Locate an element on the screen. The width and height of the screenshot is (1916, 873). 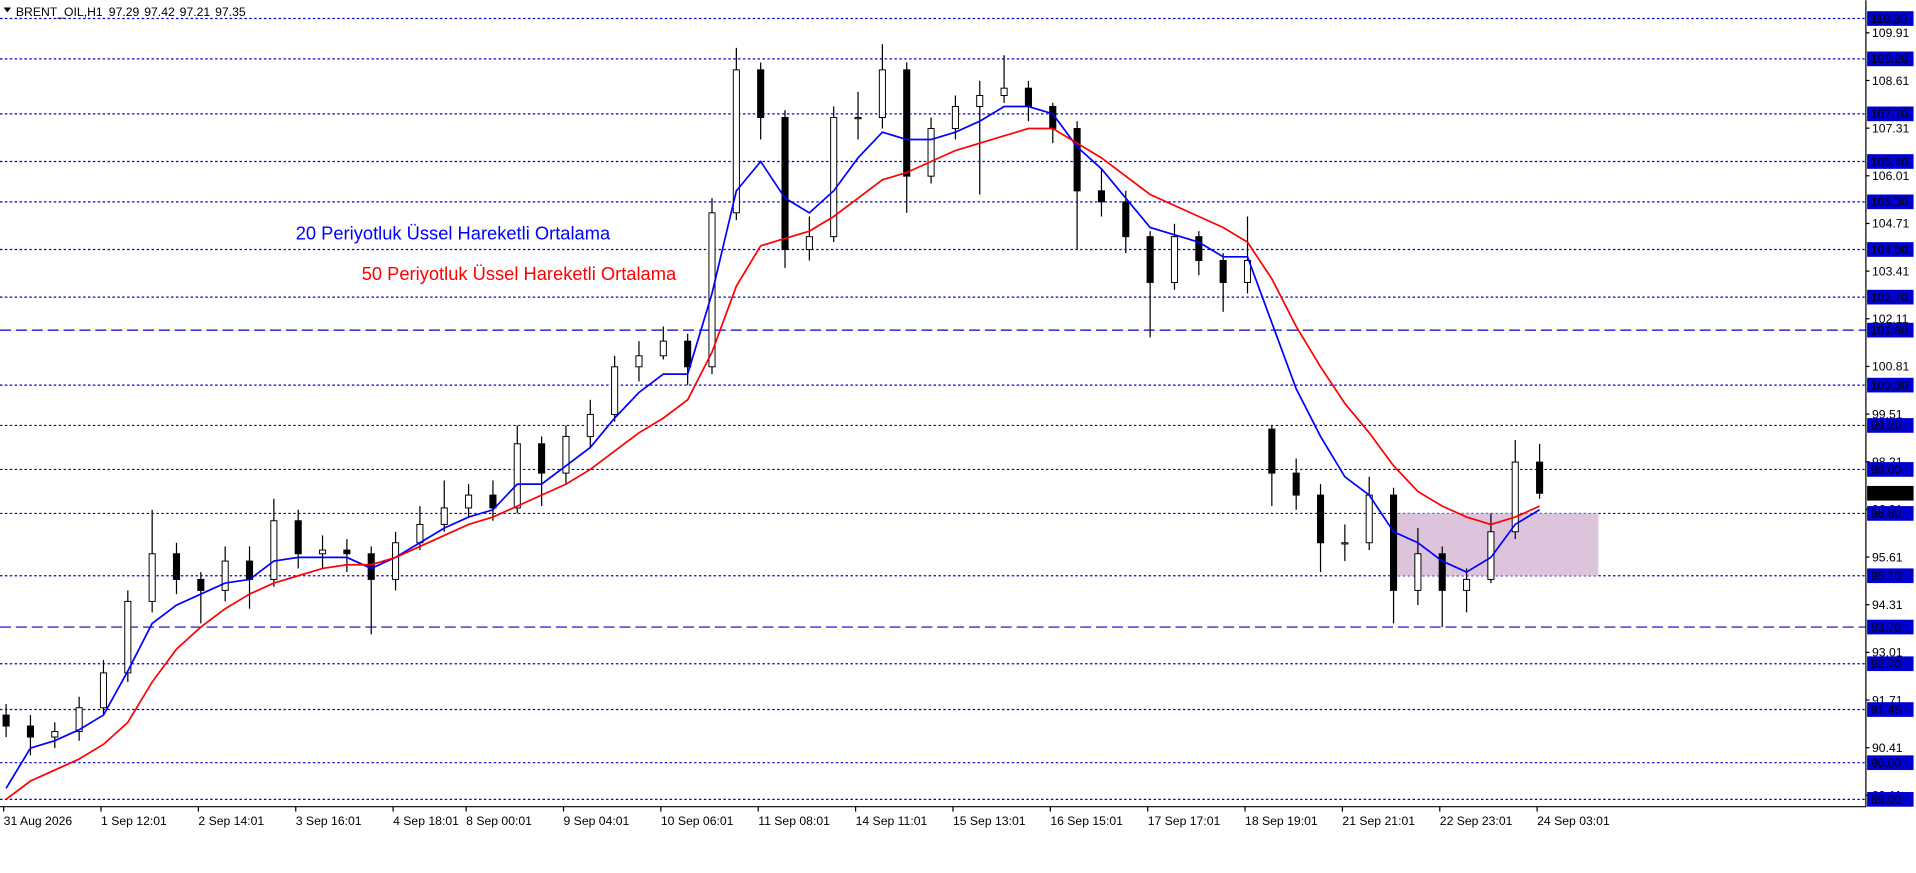
level-label: 93.70 is located at coordinates (1886, 627).